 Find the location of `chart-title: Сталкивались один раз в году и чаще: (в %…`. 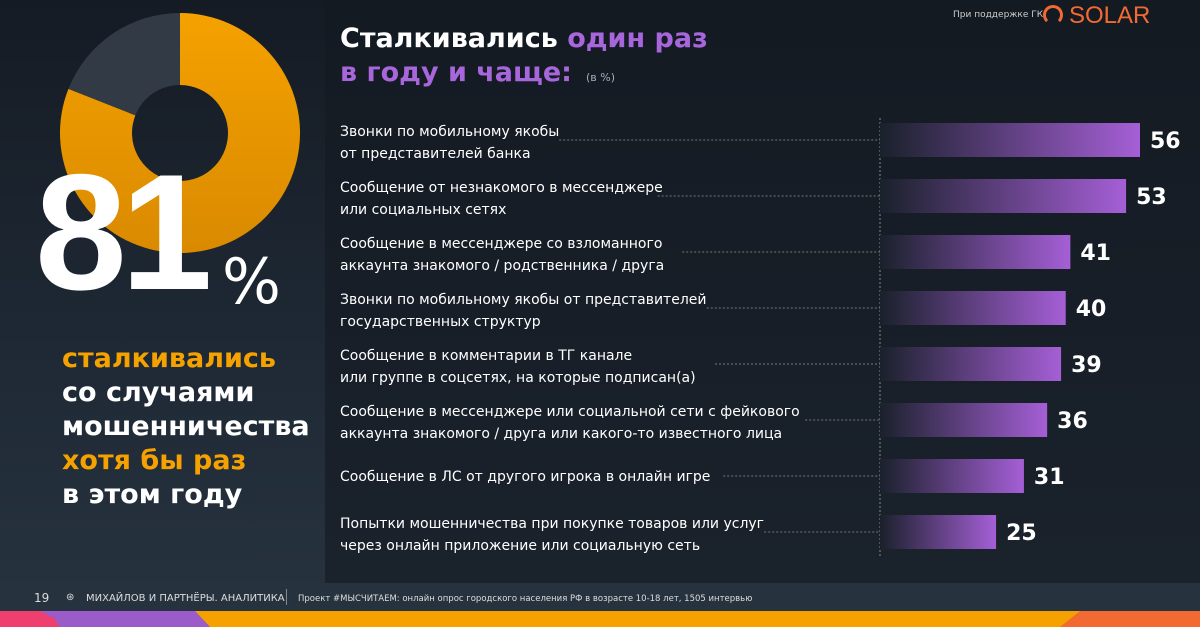

chart-title: Сталкивались один раз в году и чаще: (в %… is located at coordinates (524, 55).